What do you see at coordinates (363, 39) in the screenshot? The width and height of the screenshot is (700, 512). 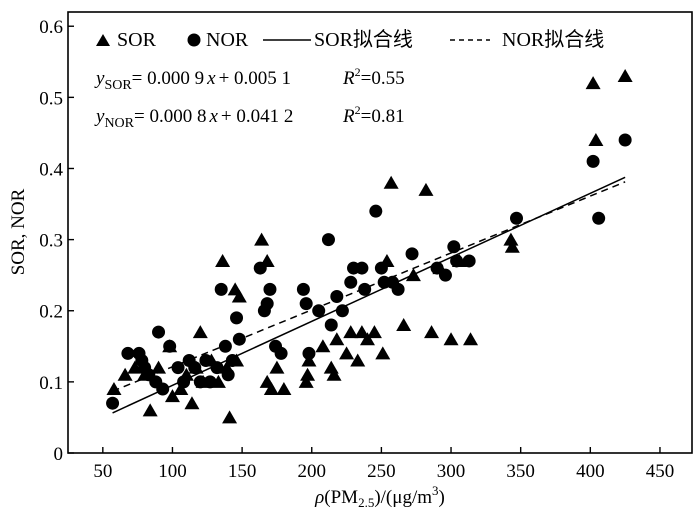 I see `legend-sor-fit-label: SOR拟合线` at bounding box center [363, 39].